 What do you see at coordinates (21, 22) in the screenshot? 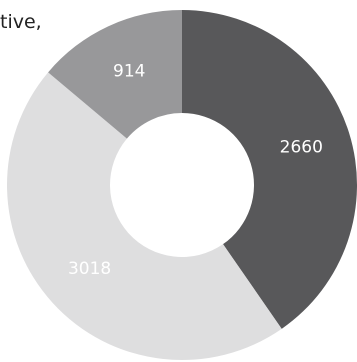
I see `chart-title-fragment: tive,` at bounding box center [21, 22].